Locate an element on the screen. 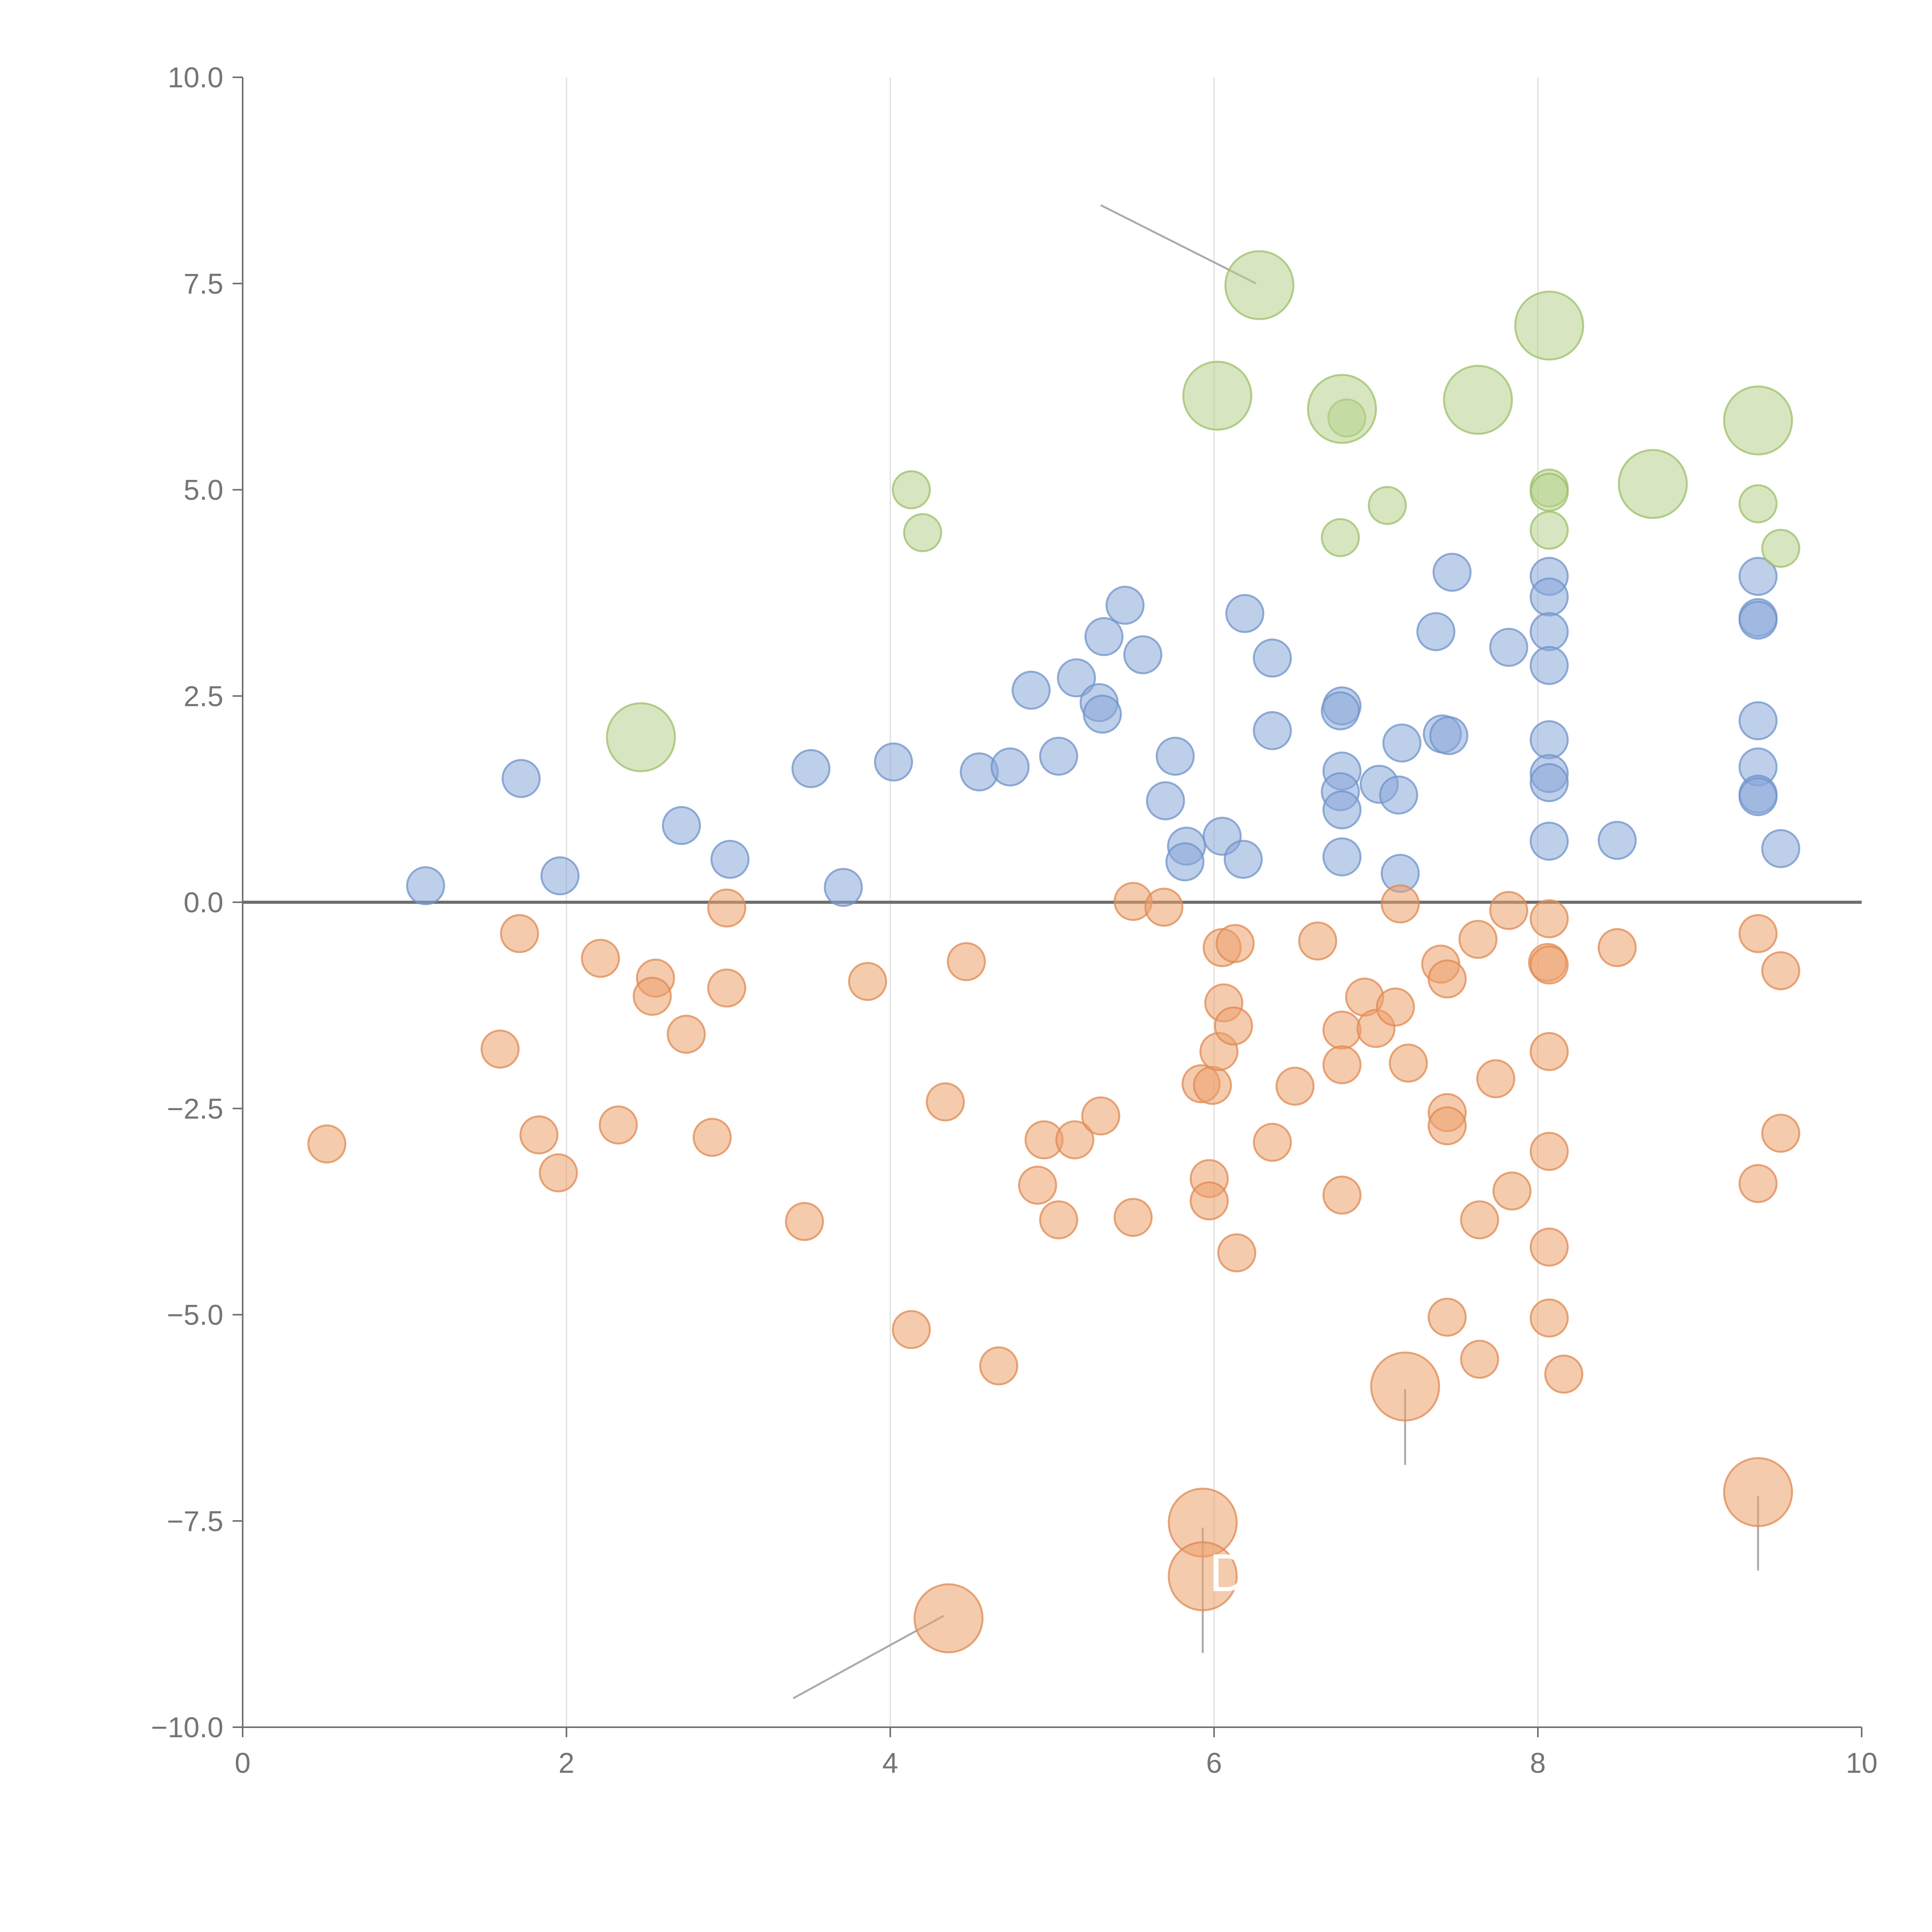  y-tick-label: 10.0 is located at coordinates (196, 78).